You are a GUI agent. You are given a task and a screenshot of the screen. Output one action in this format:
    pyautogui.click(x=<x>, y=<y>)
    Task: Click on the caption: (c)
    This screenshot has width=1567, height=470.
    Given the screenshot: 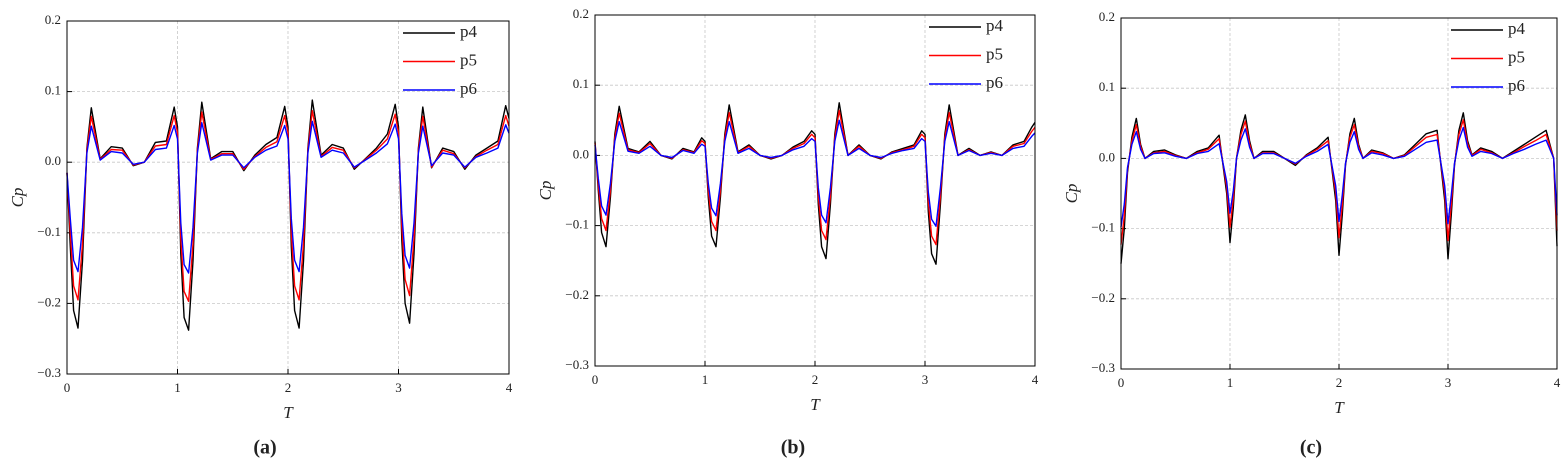 What is the action you would take?
    pyautogui.click(x=1311, y=448)
    